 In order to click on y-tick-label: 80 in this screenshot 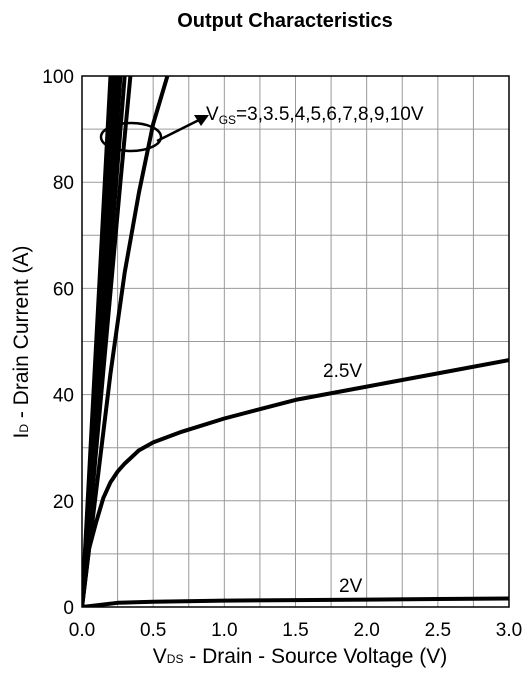, I will do `click(63, 183)`.